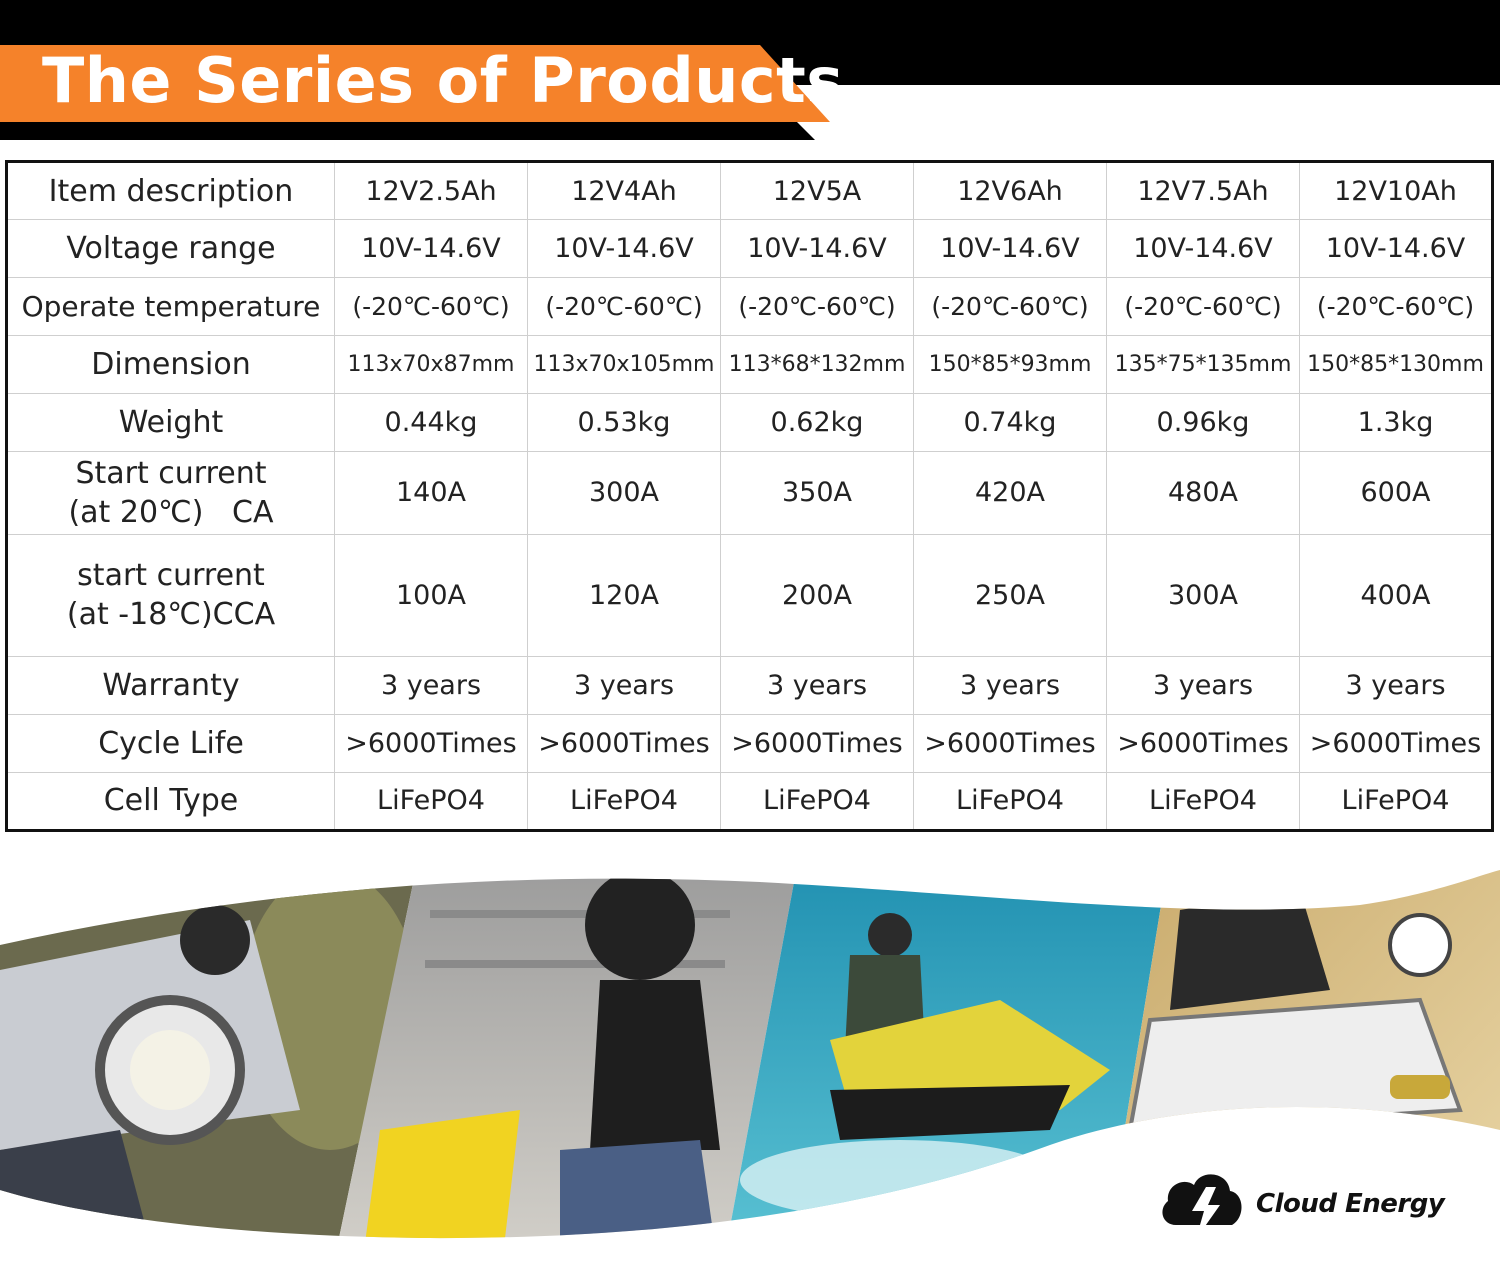 Image resolution: width=1500 pixels, height=1281 pixels. What do you see at coordinates (171, 512) in the screenshot?
I see `row-label-line2: (at 20℃) CA` at bounding box center [171, 512].